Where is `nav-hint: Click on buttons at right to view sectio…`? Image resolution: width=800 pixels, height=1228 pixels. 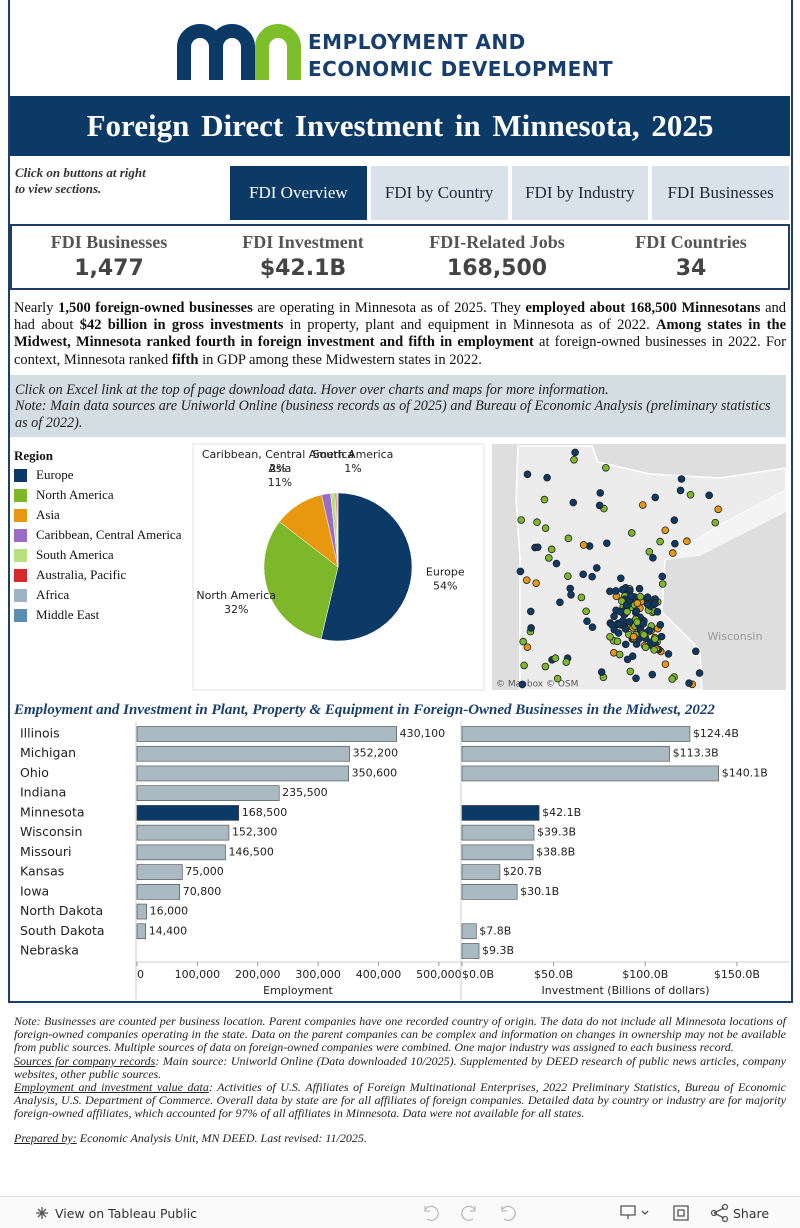 nav-hint: Click on buttons at right to view sectio… is located at coordinates (85, 181).